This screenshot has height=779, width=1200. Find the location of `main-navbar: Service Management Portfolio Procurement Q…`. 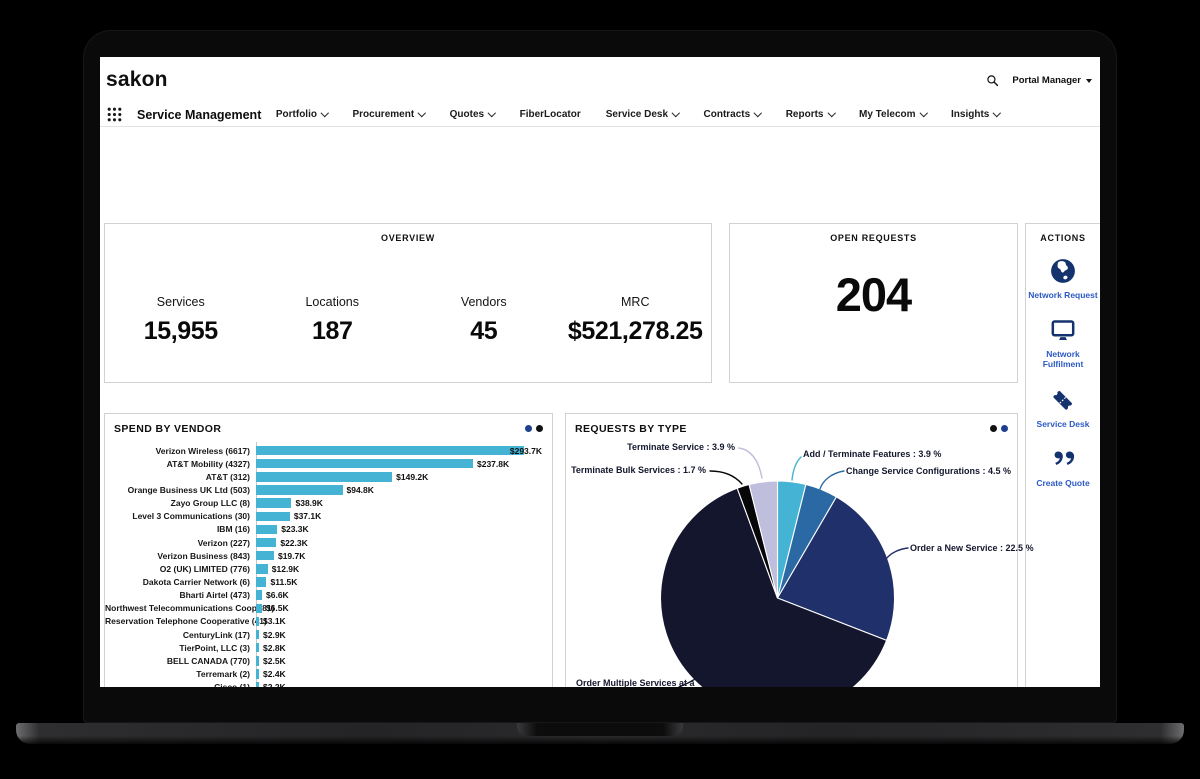

main-navbar: Service Management Portfolio Procurement Q… is located at coordinates (600, 115).